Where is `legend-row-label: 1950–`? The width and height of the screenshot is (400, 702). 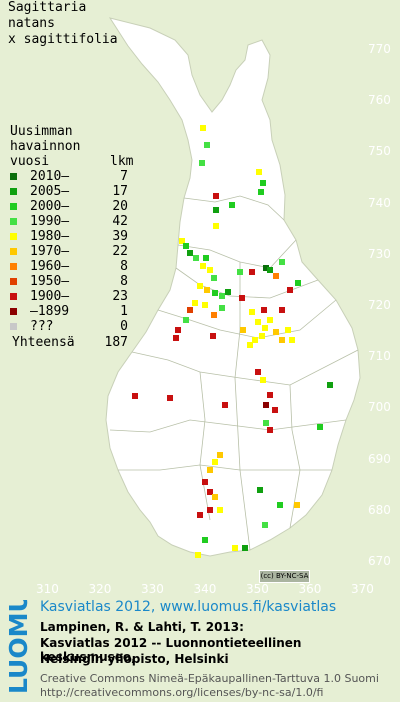 legend-row-label: 1950– is located at coordinates (50, 281).